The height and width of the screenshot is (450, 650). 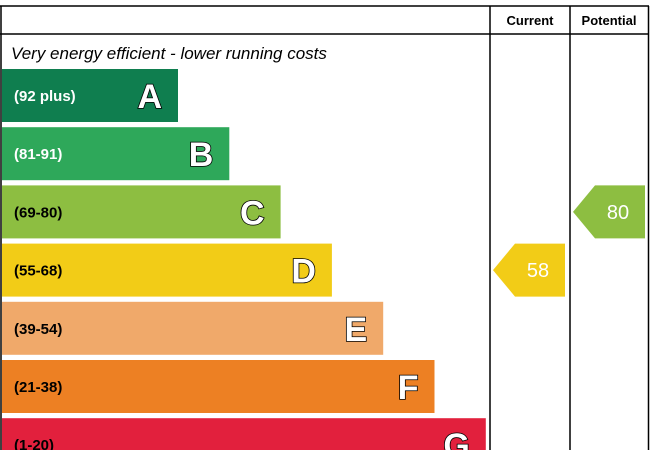 What do you see at coordinates (38, 329) in the screenshot?
I see `band-e-range: (39-54)` at bounding box center [38, 329].